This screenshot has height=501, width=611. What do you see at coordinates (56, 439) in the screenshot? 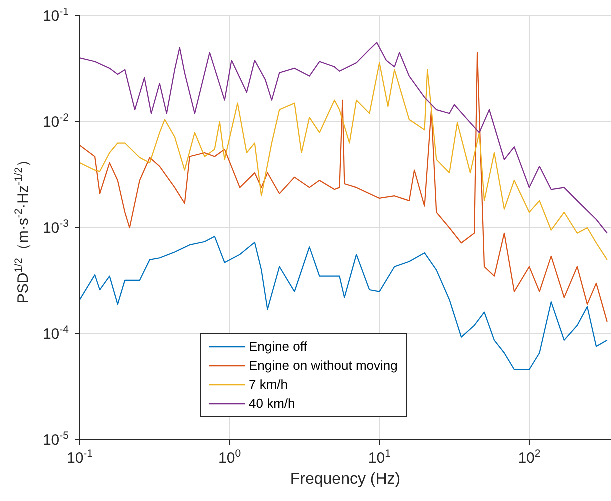
I see `y-tick-label: 10$^{-5}$` at bounding box center [56, 439].